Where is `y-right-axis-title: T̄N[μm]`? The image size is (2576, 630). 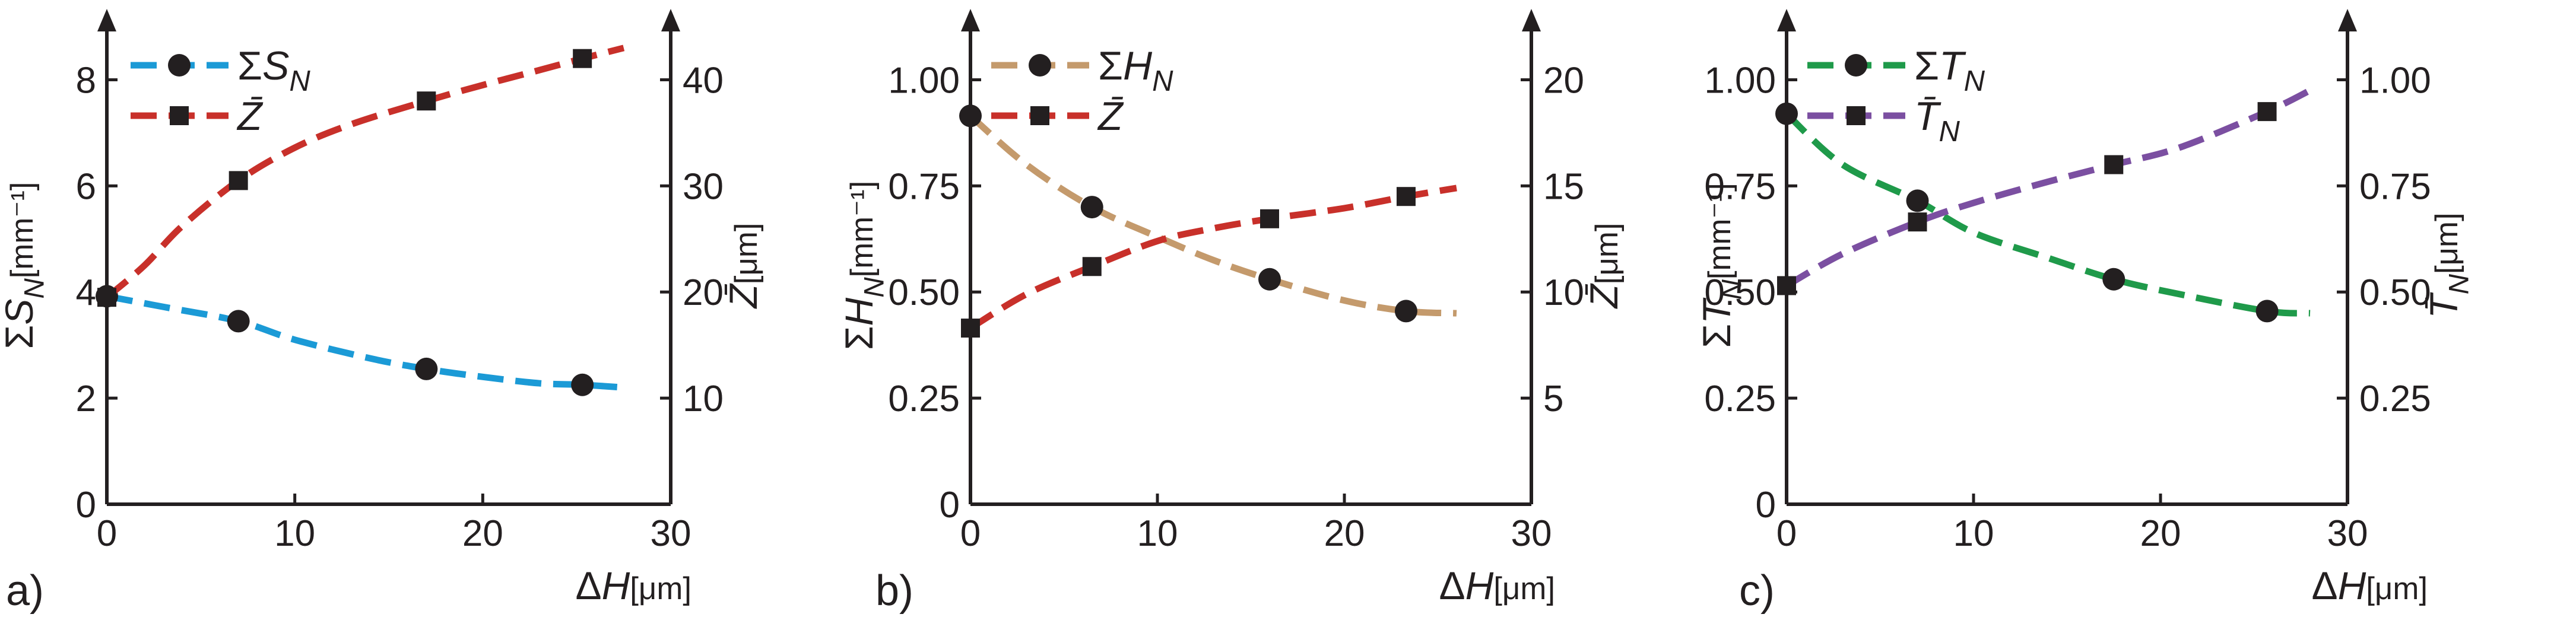
y-right-axis-title: T̄N[μm] is located at coordinates (2448, 265).